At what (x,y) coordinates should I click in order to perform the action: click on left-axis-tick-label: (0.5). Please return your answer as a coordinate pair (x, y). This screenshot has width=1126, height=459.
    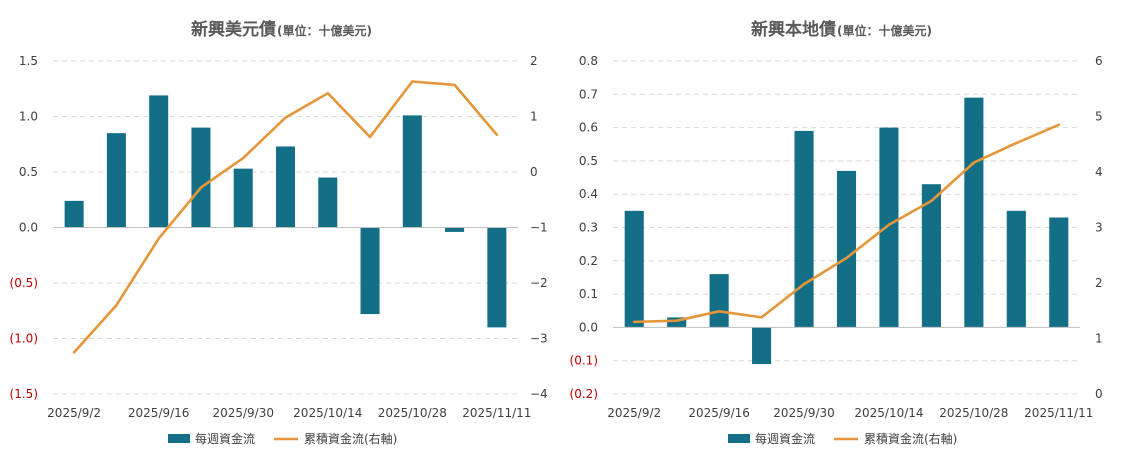
    Looking at the image, I should click on (24, 283).